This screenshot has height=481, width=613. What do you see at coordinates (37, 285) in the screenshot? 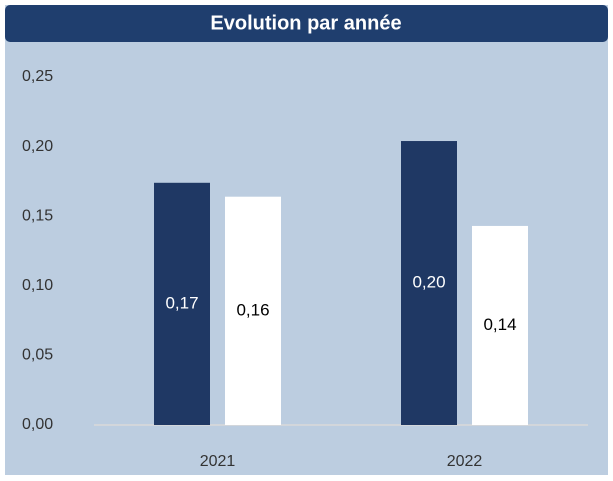
I see `y-tick-label: 0,10` at bounding box center [37, 285].